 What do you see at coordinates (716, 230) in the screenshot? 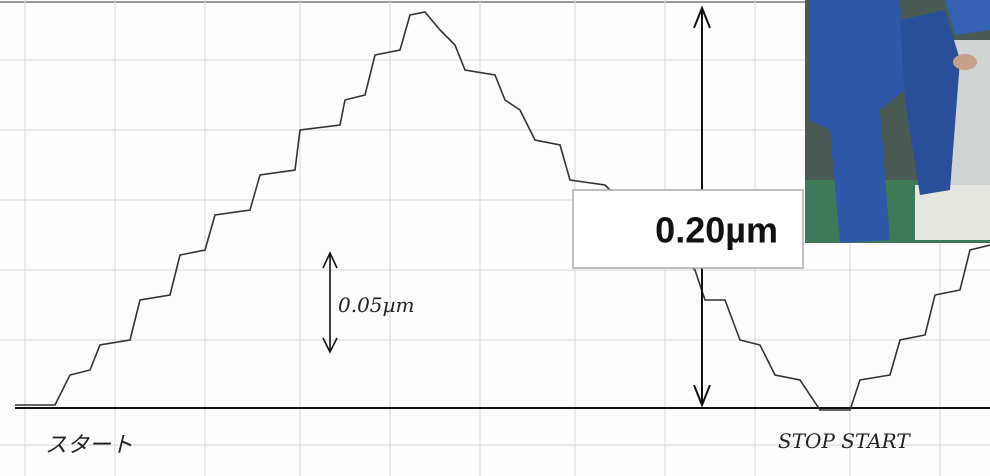
I see `amplitude-label: 0.20µm` at bounding box center [716, 230].